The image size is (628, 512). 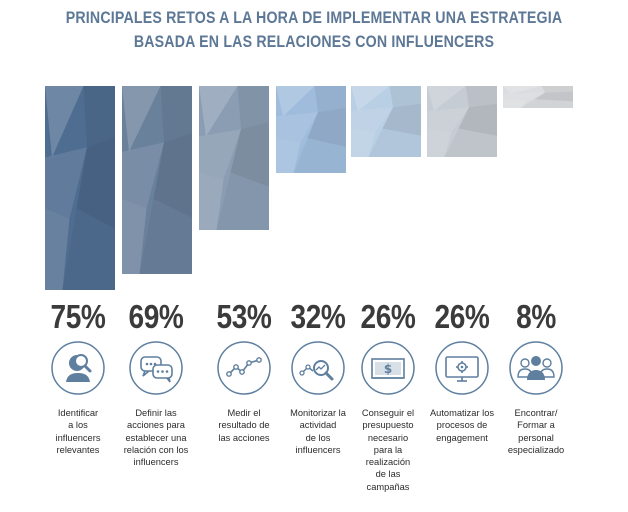 I want to click on value-label-3: 53%, so click(x=244, y=316).